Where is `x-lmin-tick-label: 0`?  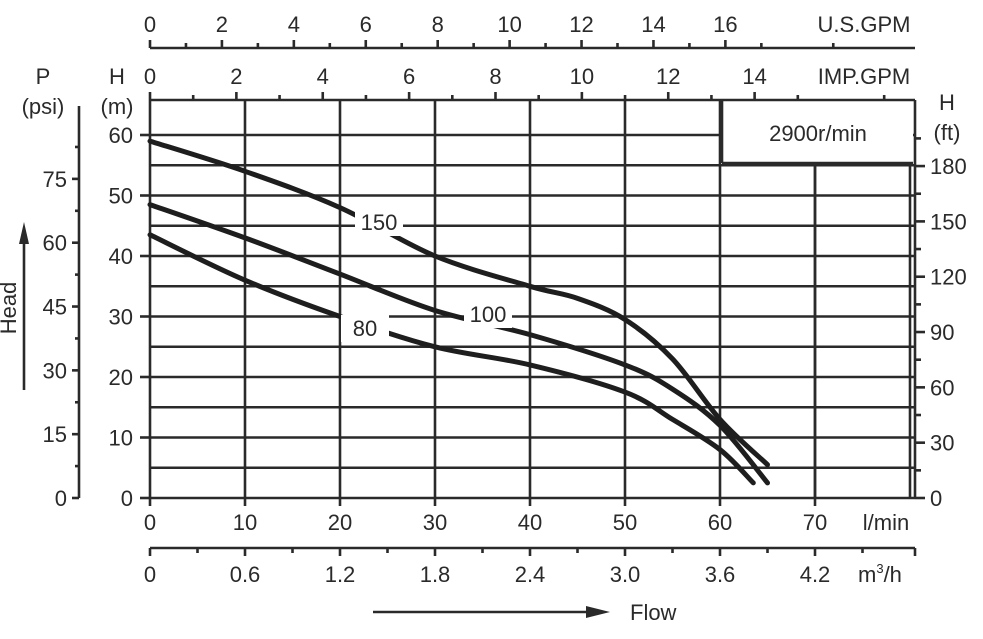 x-lmin-tick-label: 0 is located at coordinates (150, 522).